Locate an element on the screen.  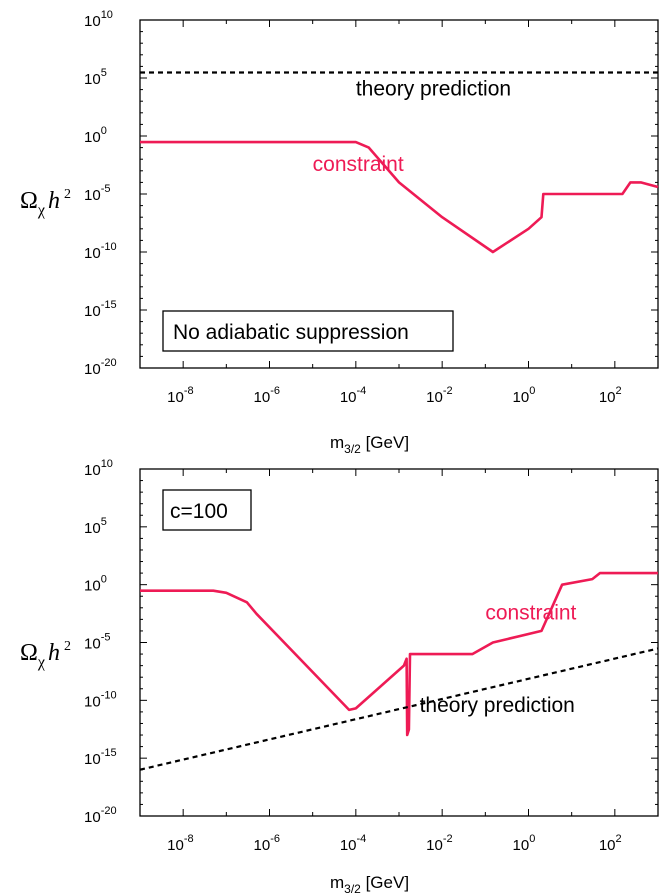
y-axis-label-top: Ωχ h 2 is located at coordinates (45, 203).